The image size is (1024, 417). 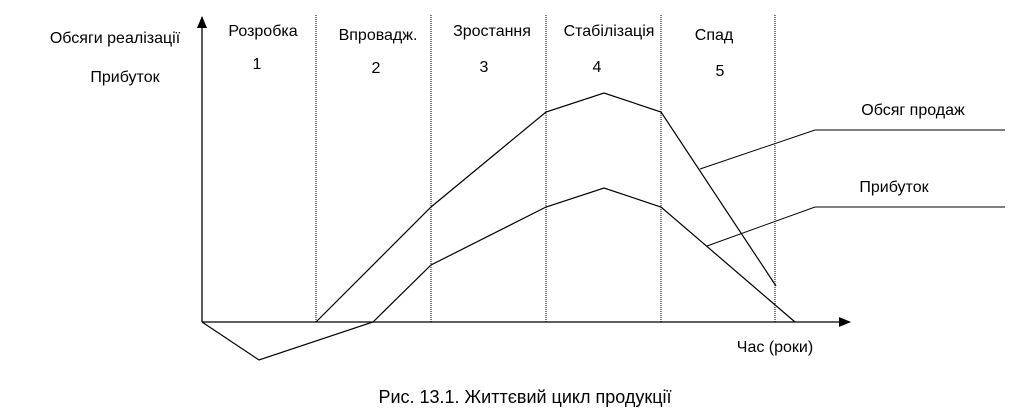 What do you see at coordinates (597, 67) in the screenshot?
I see `stage-number: 4` at bounding box center [597, 67].